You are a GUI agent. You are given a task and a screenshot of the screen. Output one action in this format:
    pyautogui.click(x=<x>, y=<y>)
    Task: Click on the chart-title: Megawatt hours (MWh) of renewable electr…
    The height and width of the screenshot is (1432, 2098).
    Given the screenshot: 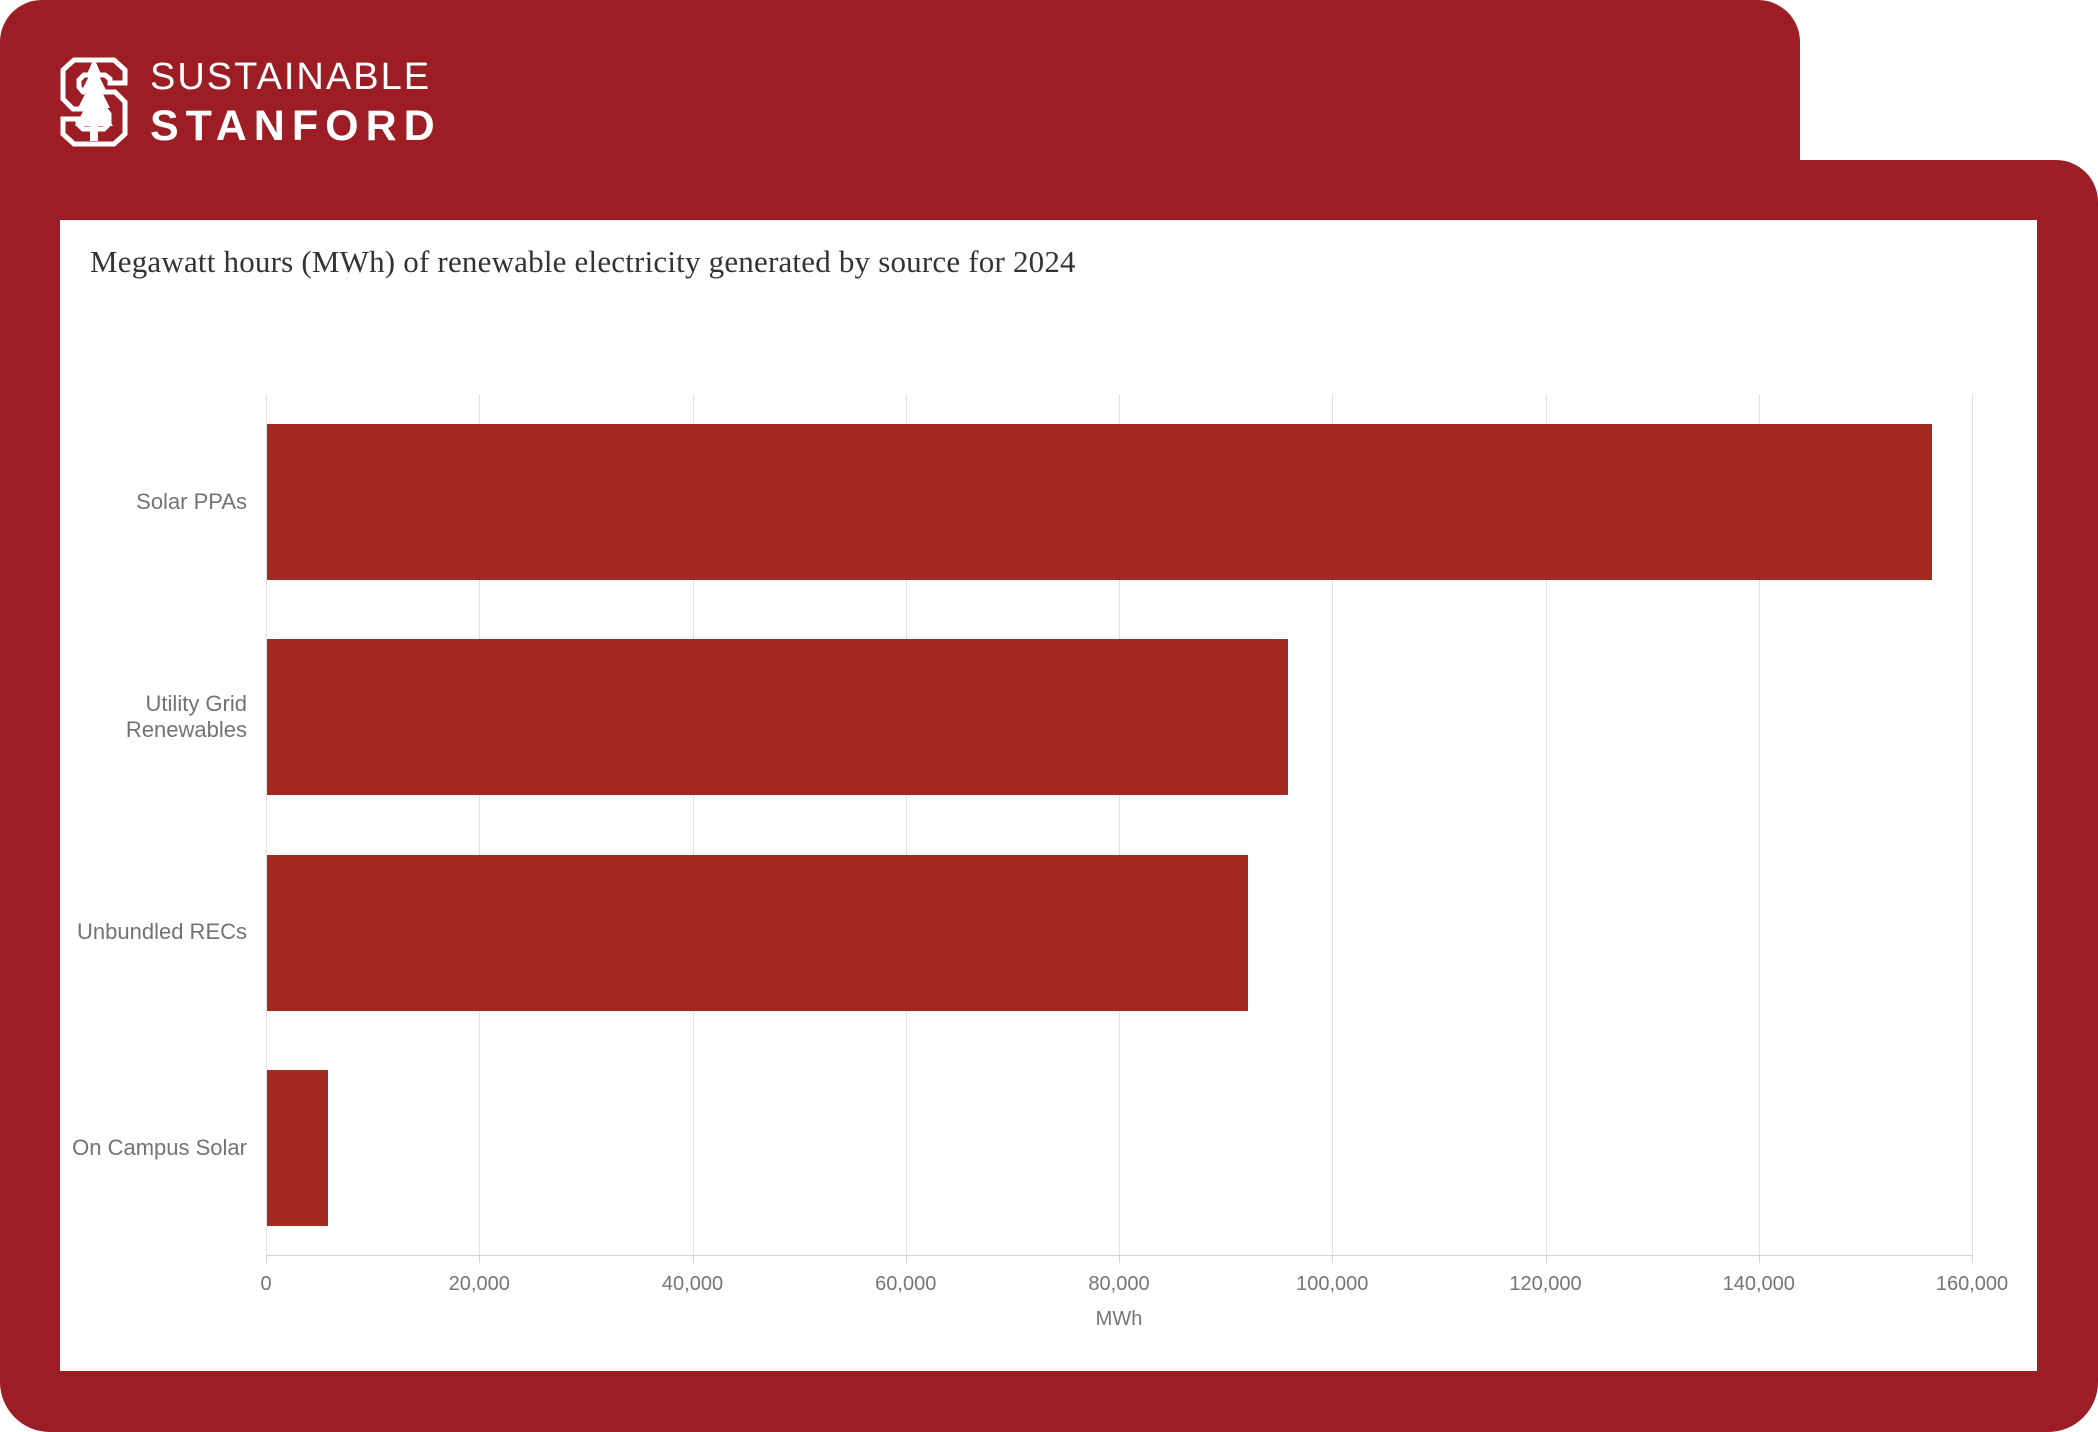 What is the action you would take?
    pyautogui.click(x=583, y=261)
    